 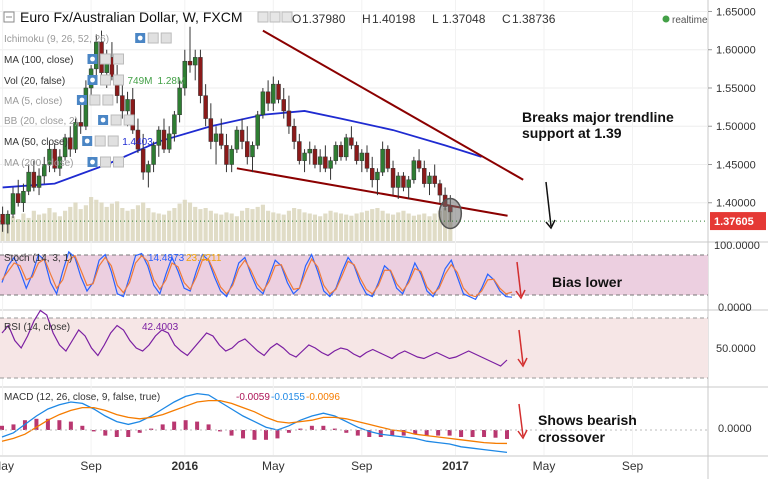 I want to click on symbol-title: Euro Fx/Australian Dollar, W, FXCM, so click(x=131, y=17).